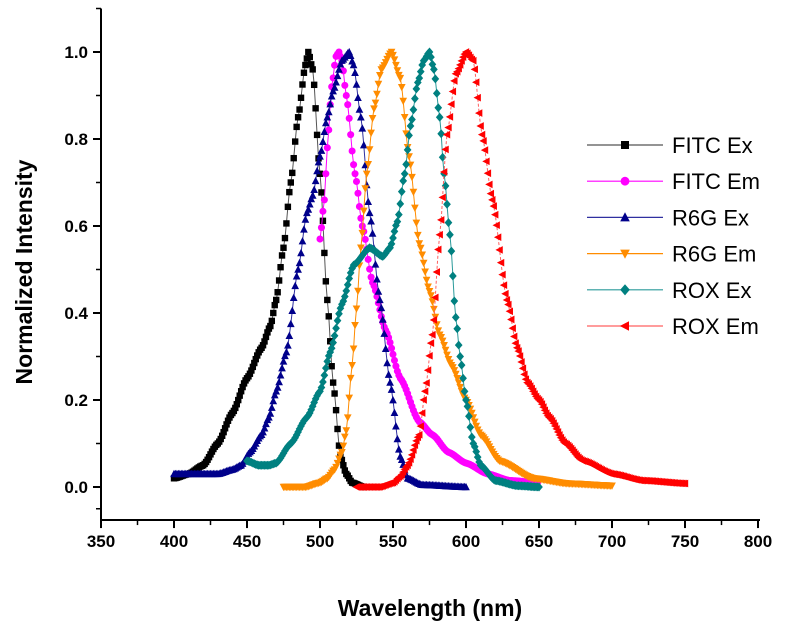 This screenshot has width=800, height=633. What do you see at coordinates (669, 290) in the screenshot?
I see `legend-item: ROX Ex` at bounding box center [669, 290].